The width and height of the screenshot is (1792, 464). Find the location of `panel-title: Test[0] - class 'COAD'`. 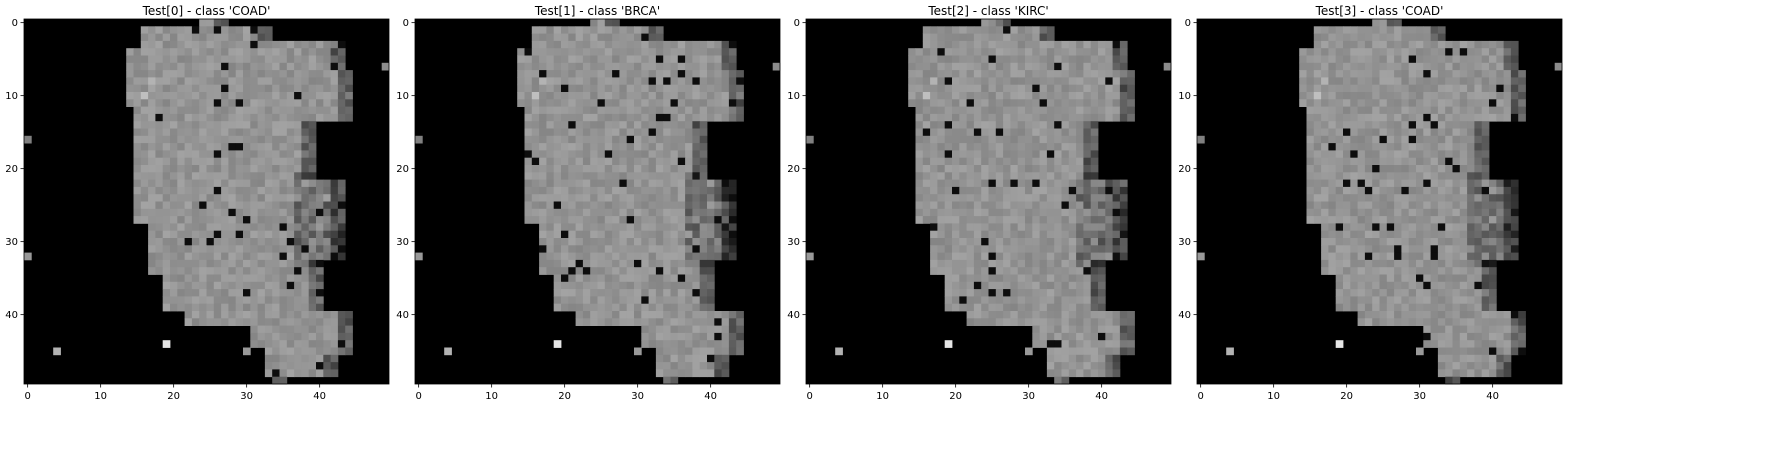

panel-title: Test[0] - class 'COAD' is located at coordinates (206, 11).